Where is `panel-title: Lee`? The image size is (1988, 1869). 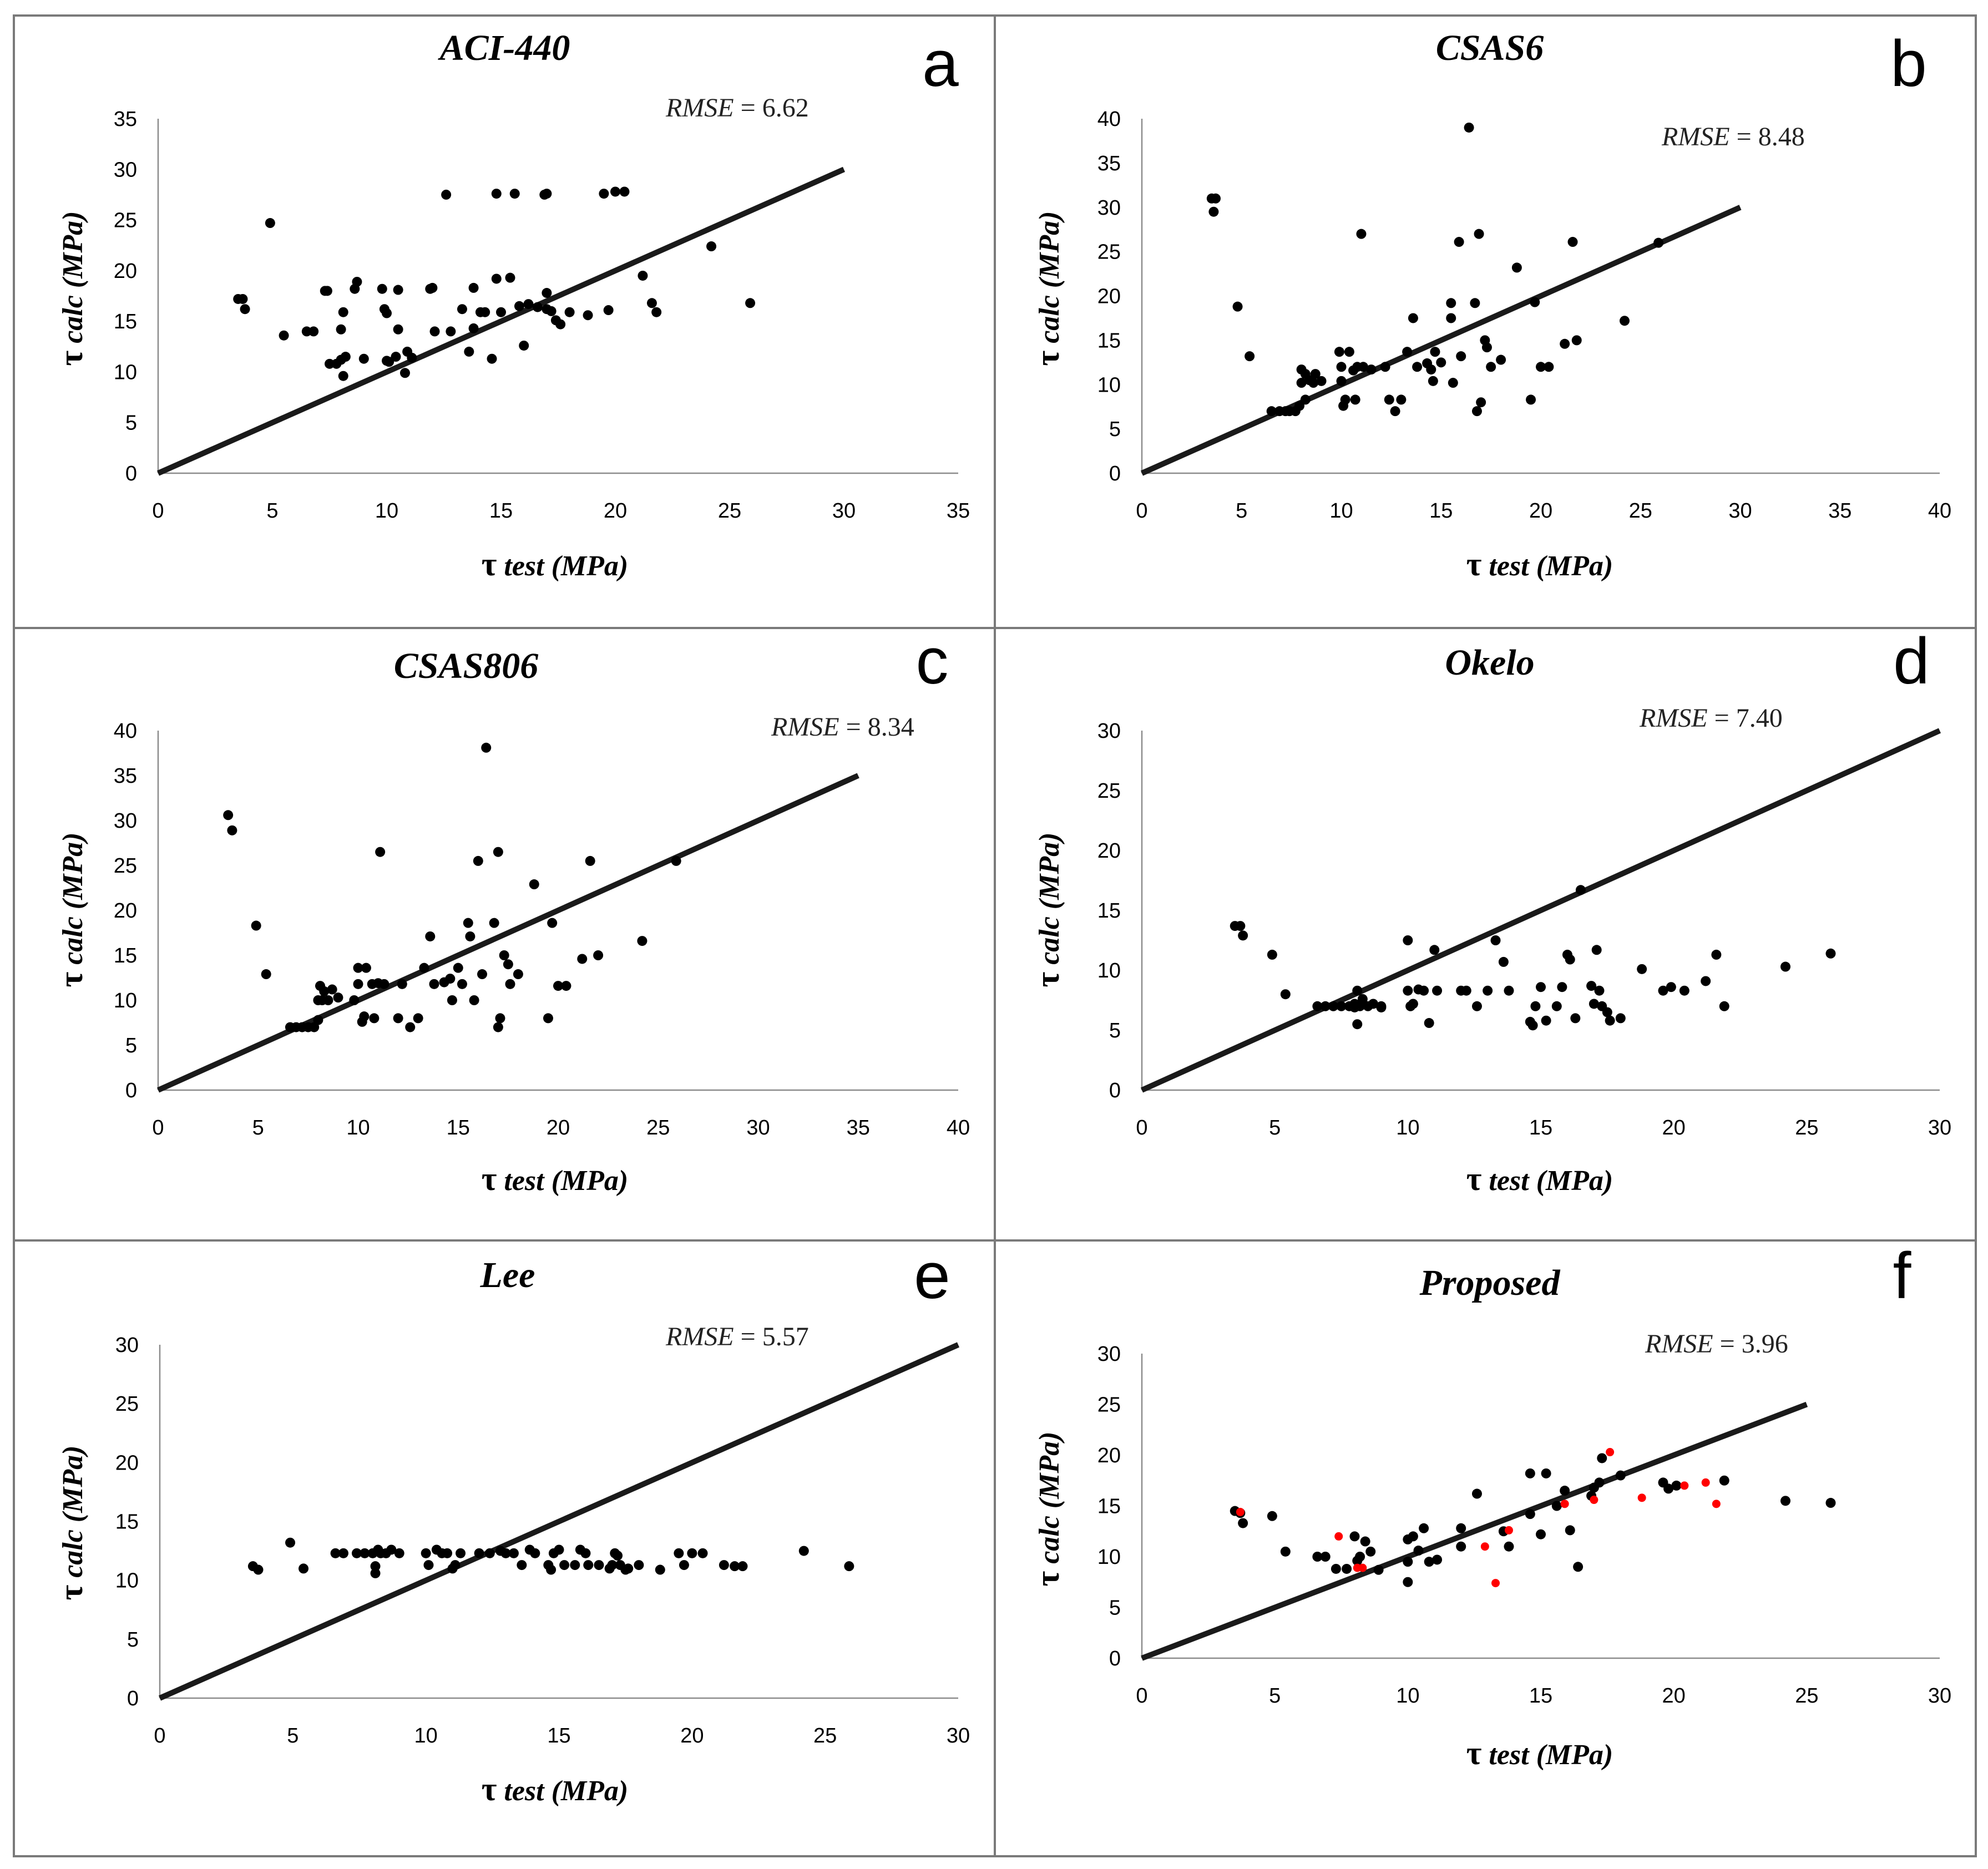 panel-title: Lee is located at coordinates (507, 1275).